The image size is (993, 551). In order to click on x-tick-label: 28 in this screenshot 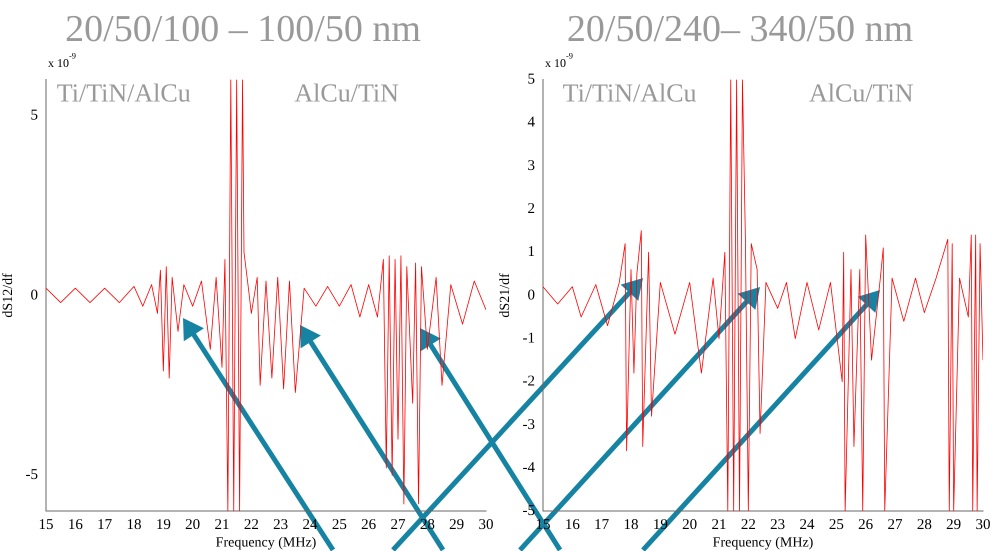, I will do `click(924, 525)`.